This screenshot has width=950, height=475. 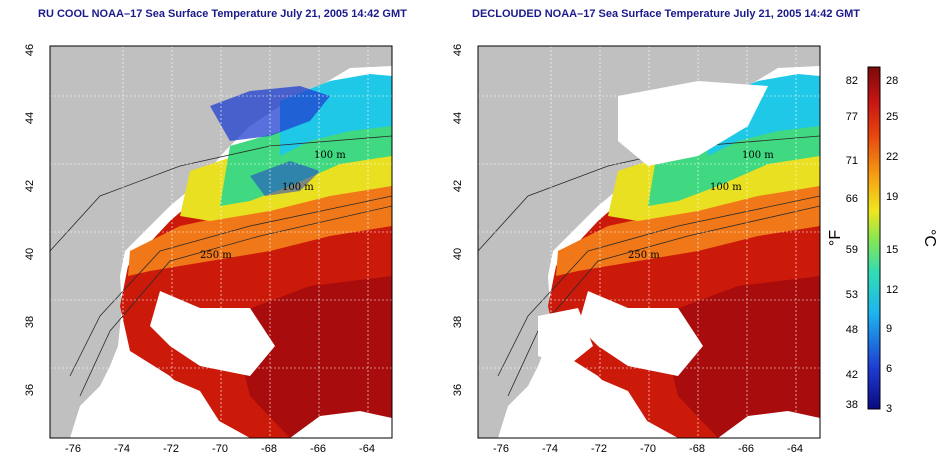 What do you see at coordinates (835, 238) in the screenshot?
I see `fahrenheit-unit-label: °F` at bounding box center [835, 238].